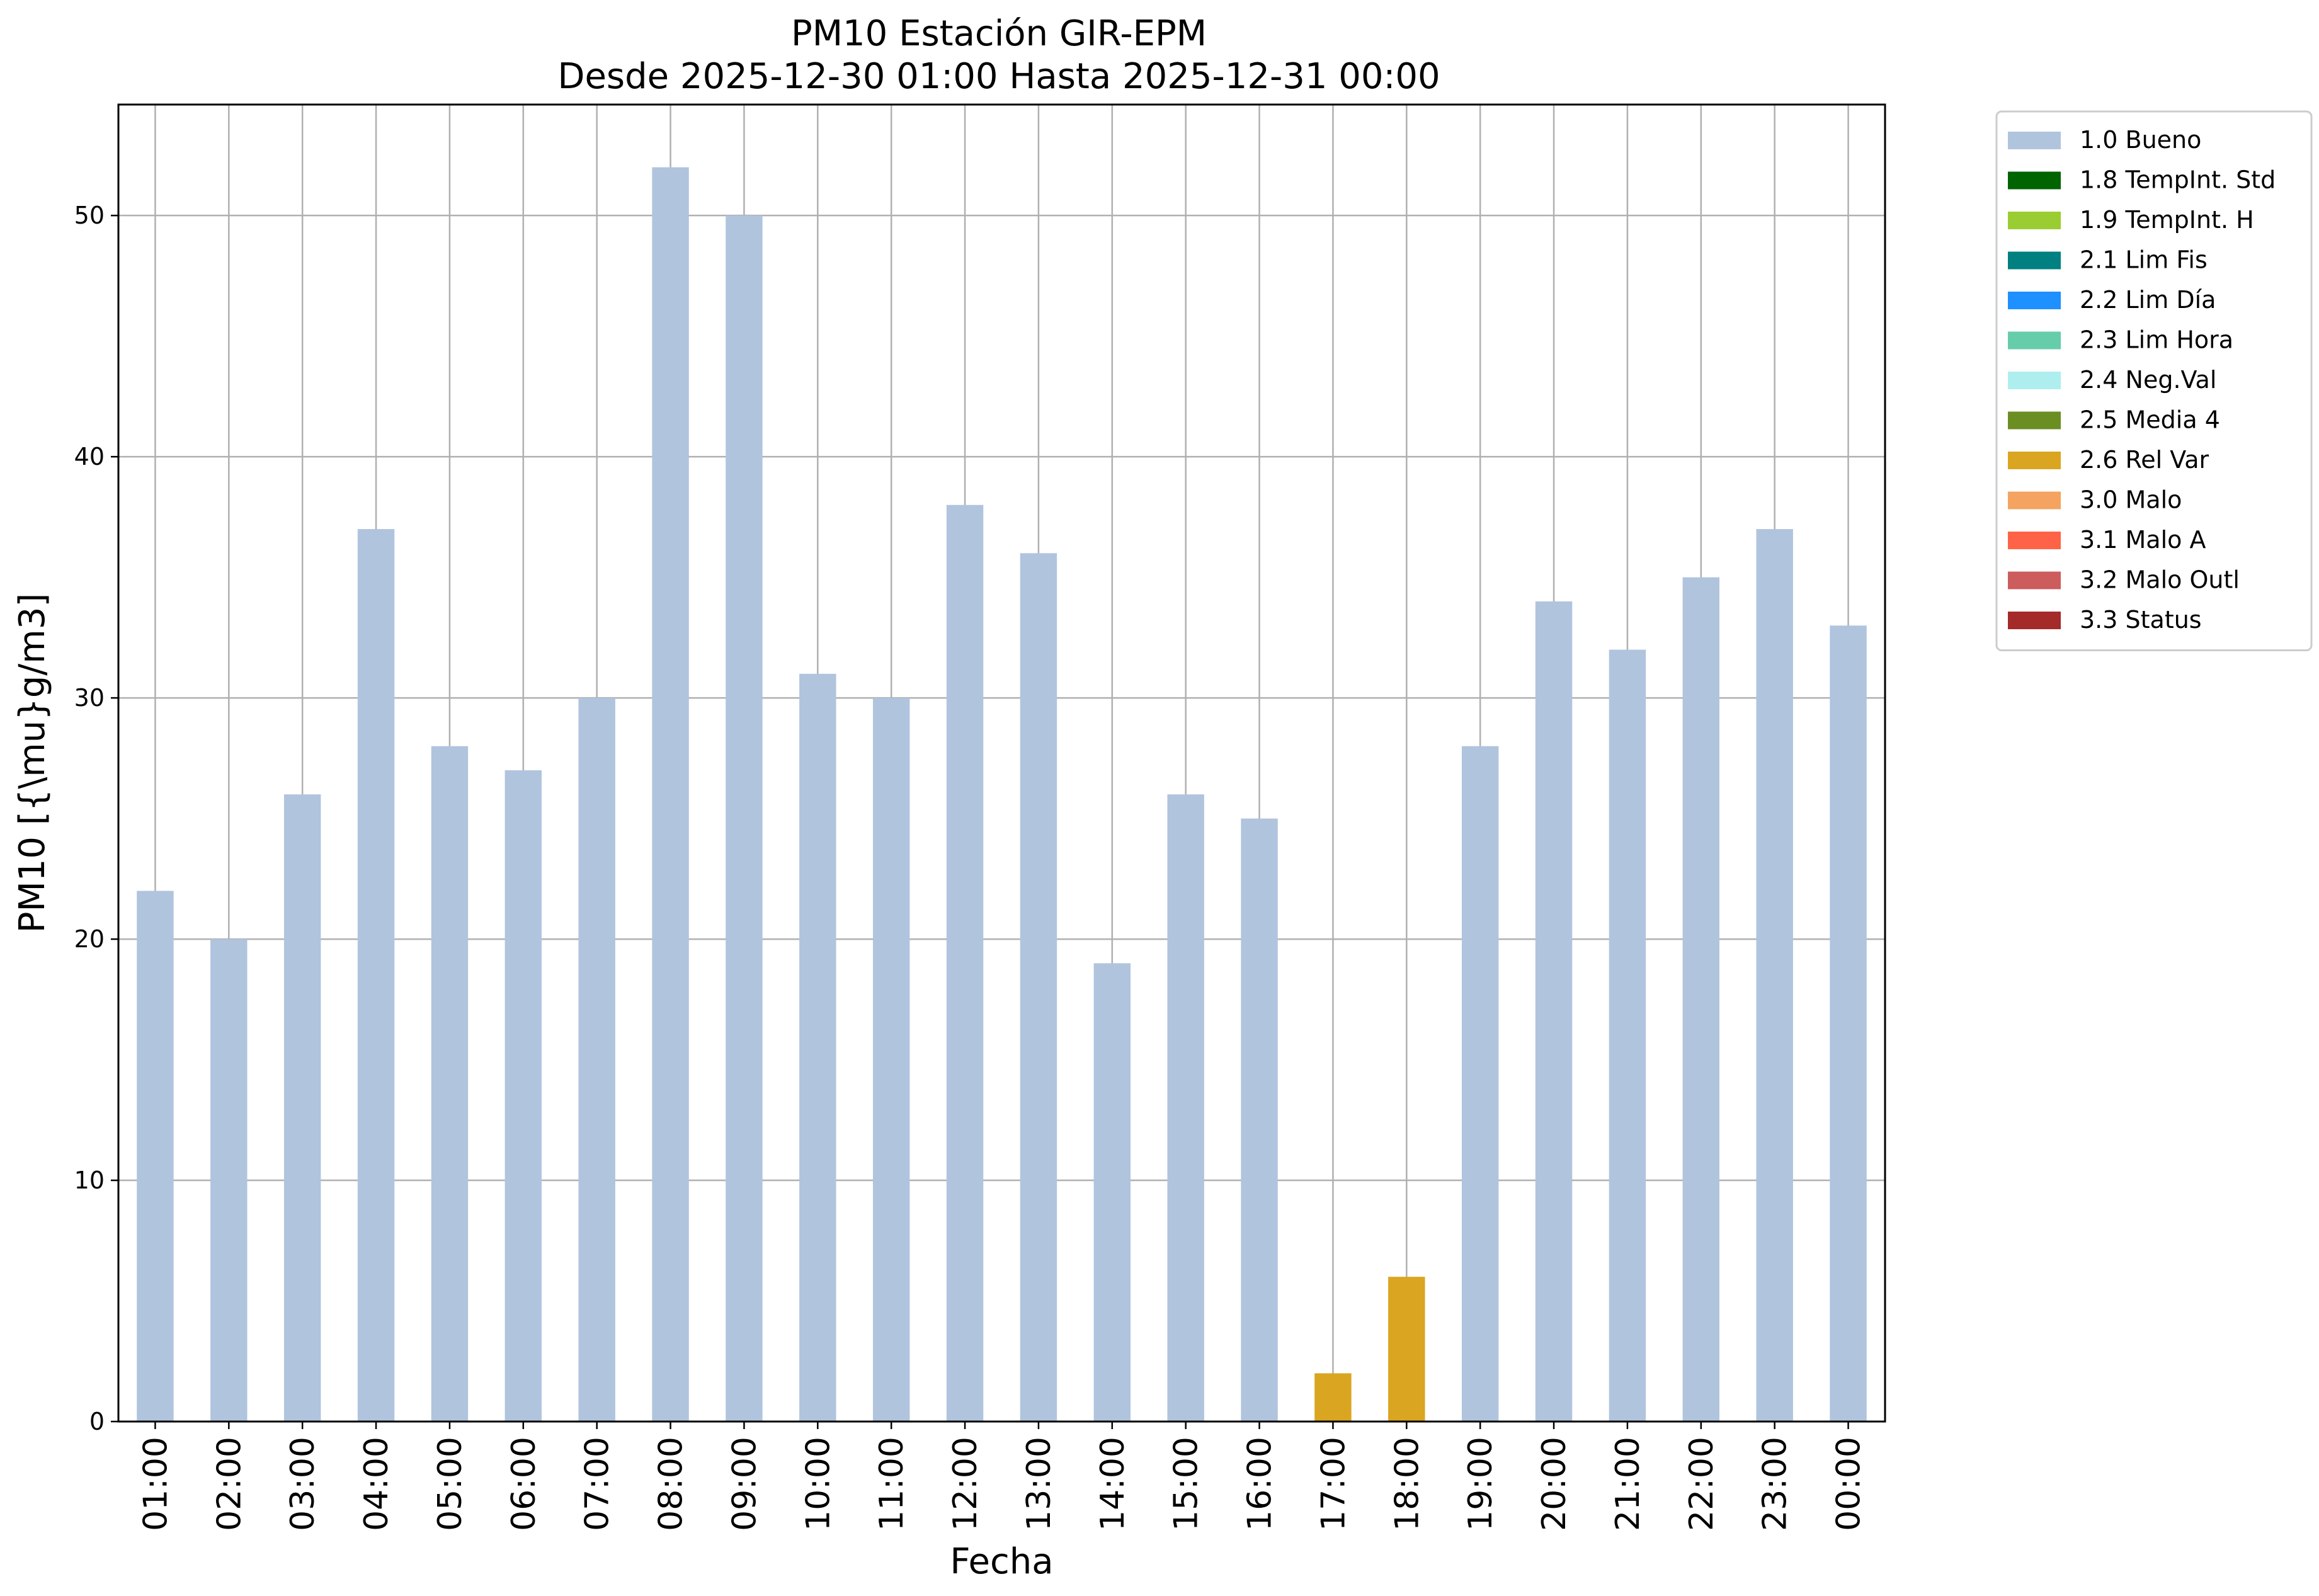 The image size is (2319, 1596). I want to click on bar-17:00, so click(1333, 1397).